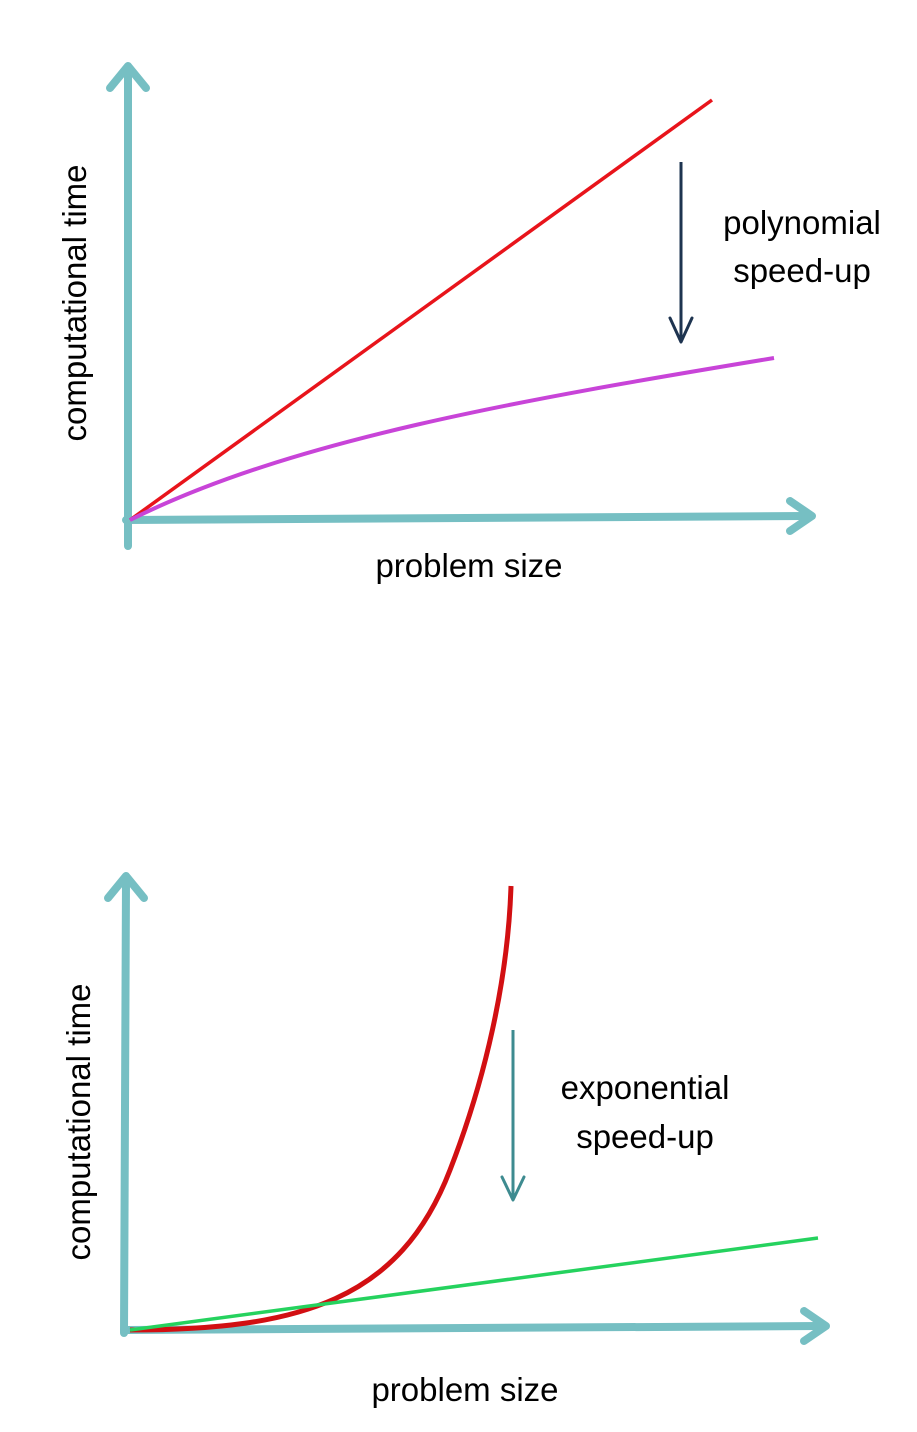 This screenshot has height=1432, width=917. Describe the element at coordinates (645, 1087) in the screenshot. I see `bottom-annotation-line1: exponential` at that location.